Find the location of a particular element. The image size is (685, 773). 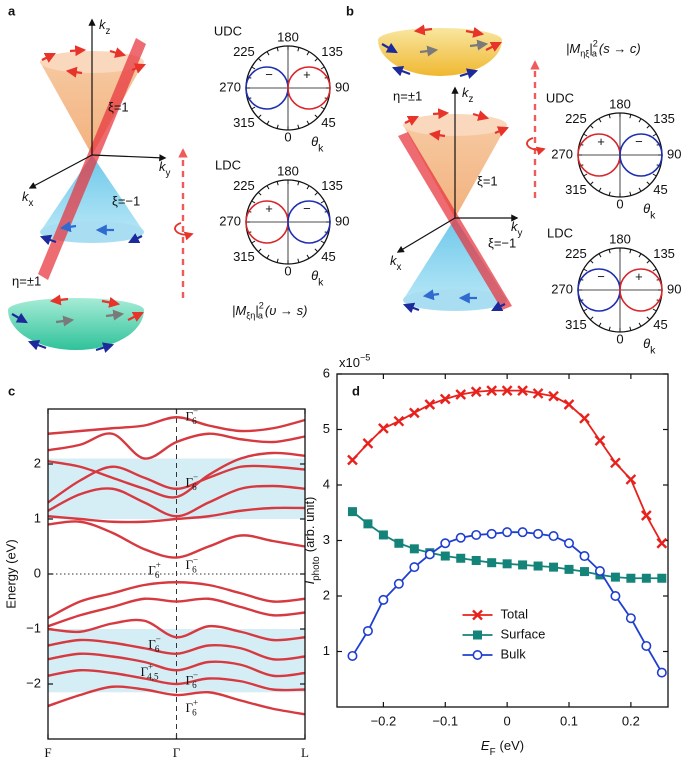

rotation-arrow is located at coordinates (184, 231).